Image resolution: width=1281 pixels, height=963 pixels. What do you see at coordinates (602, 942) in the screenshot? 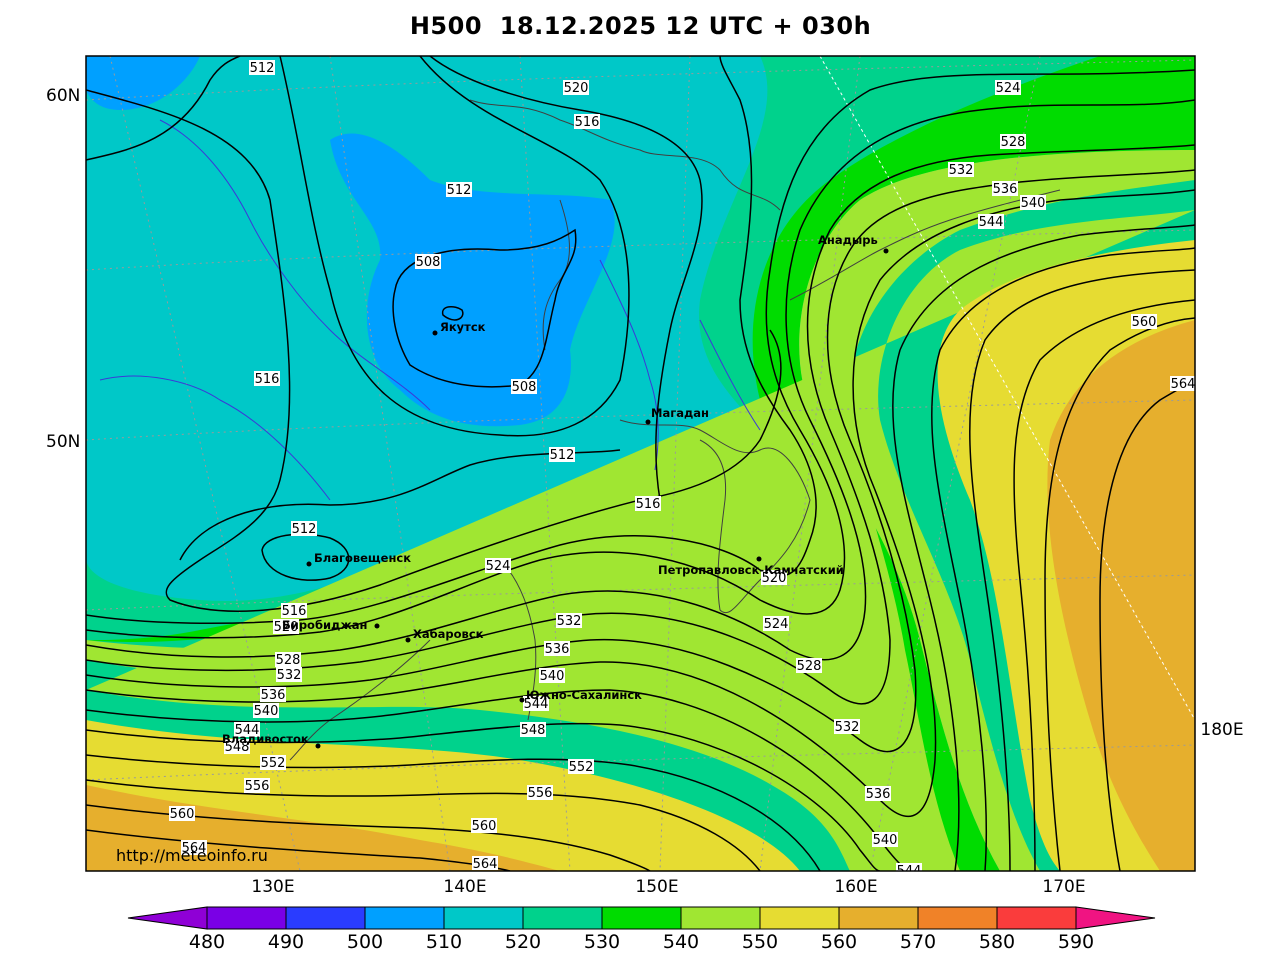
I see `colorbar-tick-label: 530` at bounding box center [602, 942].